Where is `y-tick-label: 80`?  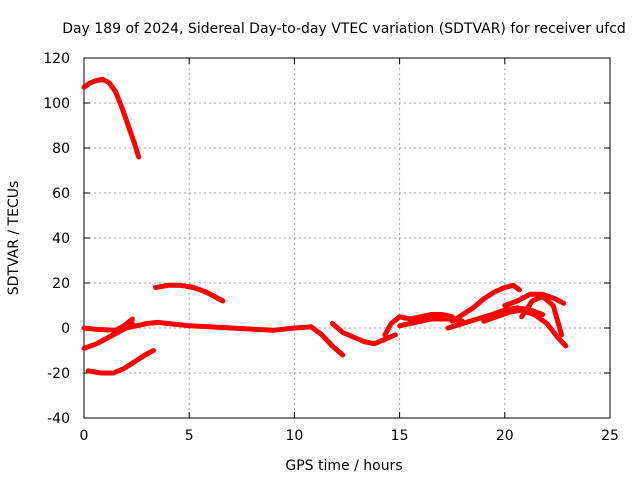 y-tick-label: 80 is located at coordinates (61, 149).